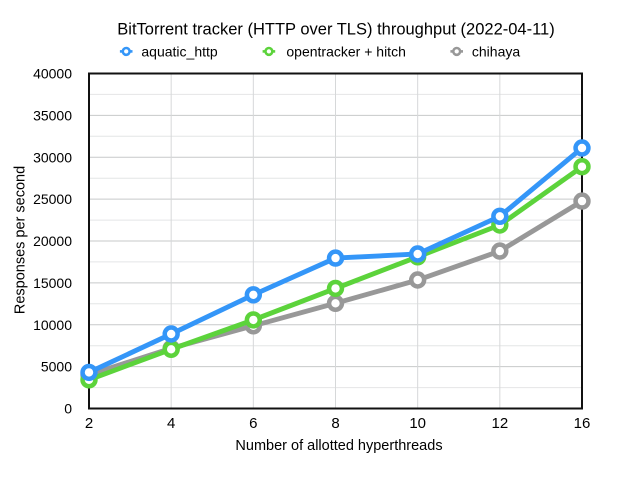 The image size is (624, 477). Describe the element at coordinates (338, 446) in the screenshot. I see `svg-text:Number of allotted hyperthread: Number of allotted hyperthreads` at that location.